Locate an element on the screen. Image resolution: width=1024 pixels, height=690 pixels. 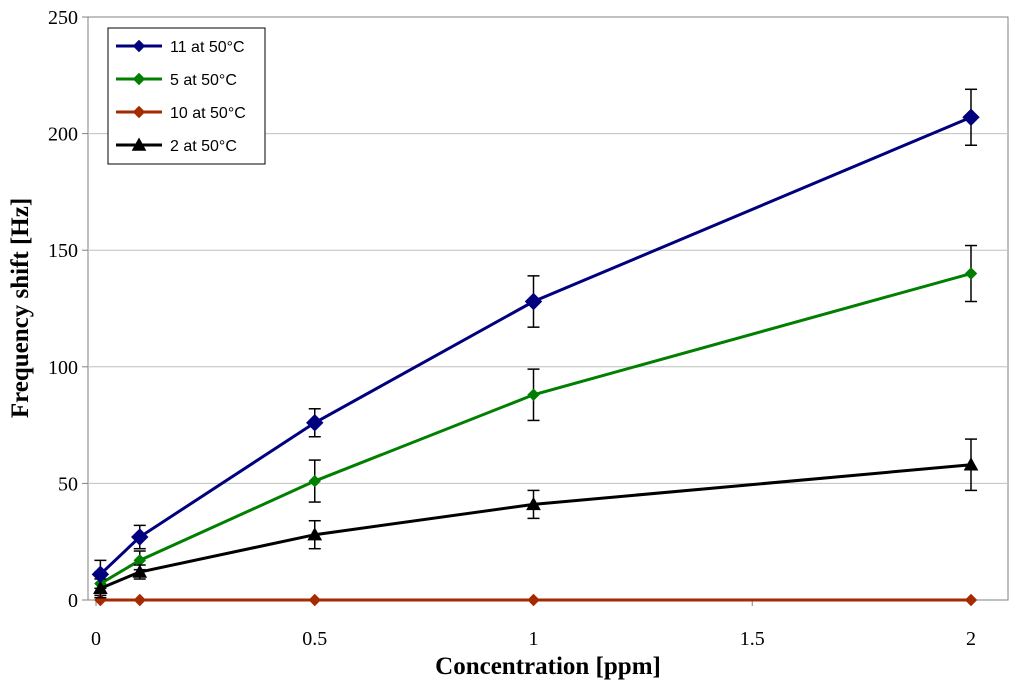
x-tick-label: 1 is located at coordinates (534, 639).